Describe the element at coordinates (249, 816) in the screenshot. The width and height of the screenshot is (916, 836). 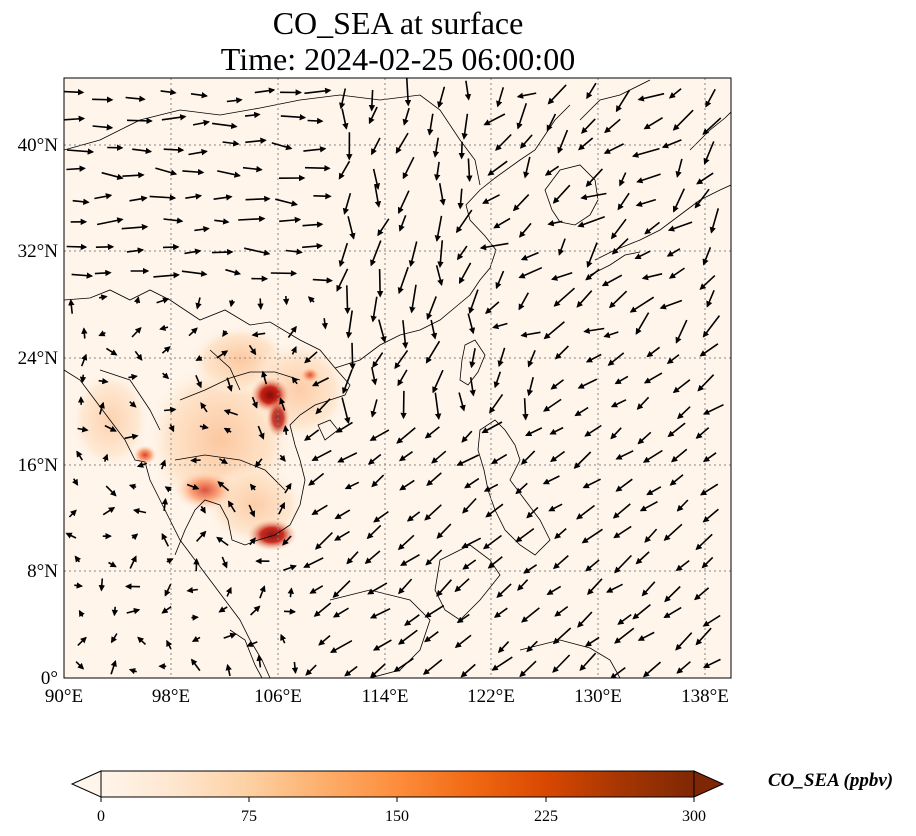
I see `colorbar-tick-label: 75` at that location.